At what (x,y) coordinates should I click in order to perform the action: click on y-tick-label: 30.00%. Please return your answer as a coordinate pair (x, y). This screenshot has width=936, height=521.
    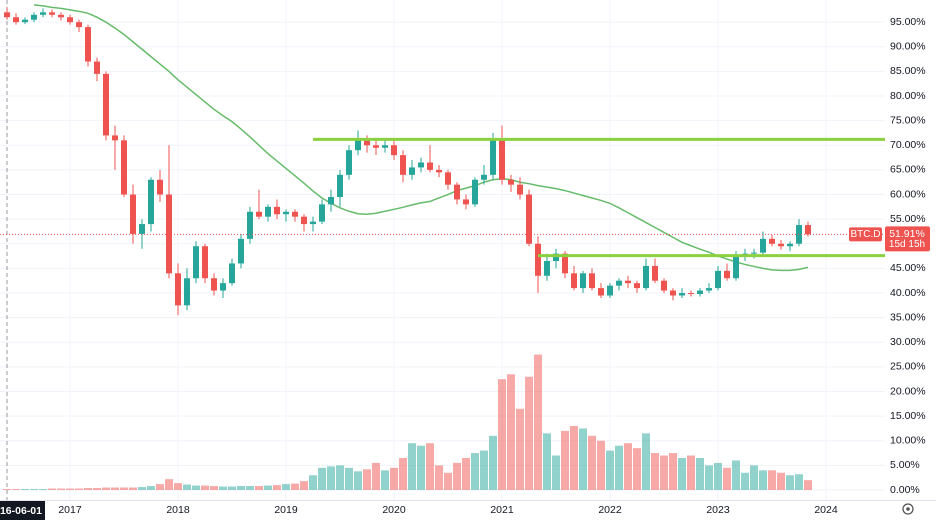
    Looking at the image, I should click on (908, 342).